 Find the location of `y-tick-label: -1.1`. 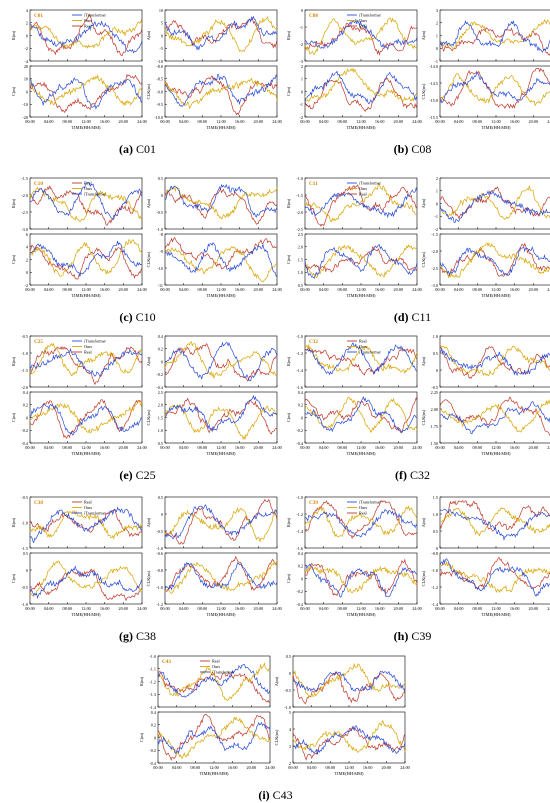

y-tick-label: -1.1 is located at coordinates (152, 669).